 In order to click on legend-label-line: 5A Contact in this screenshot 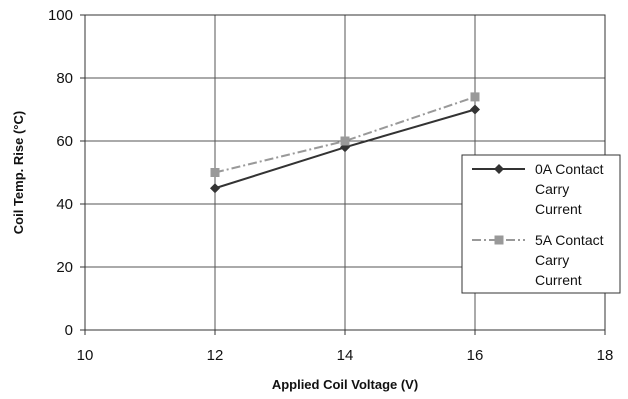, I will do `click(569, 240)`.